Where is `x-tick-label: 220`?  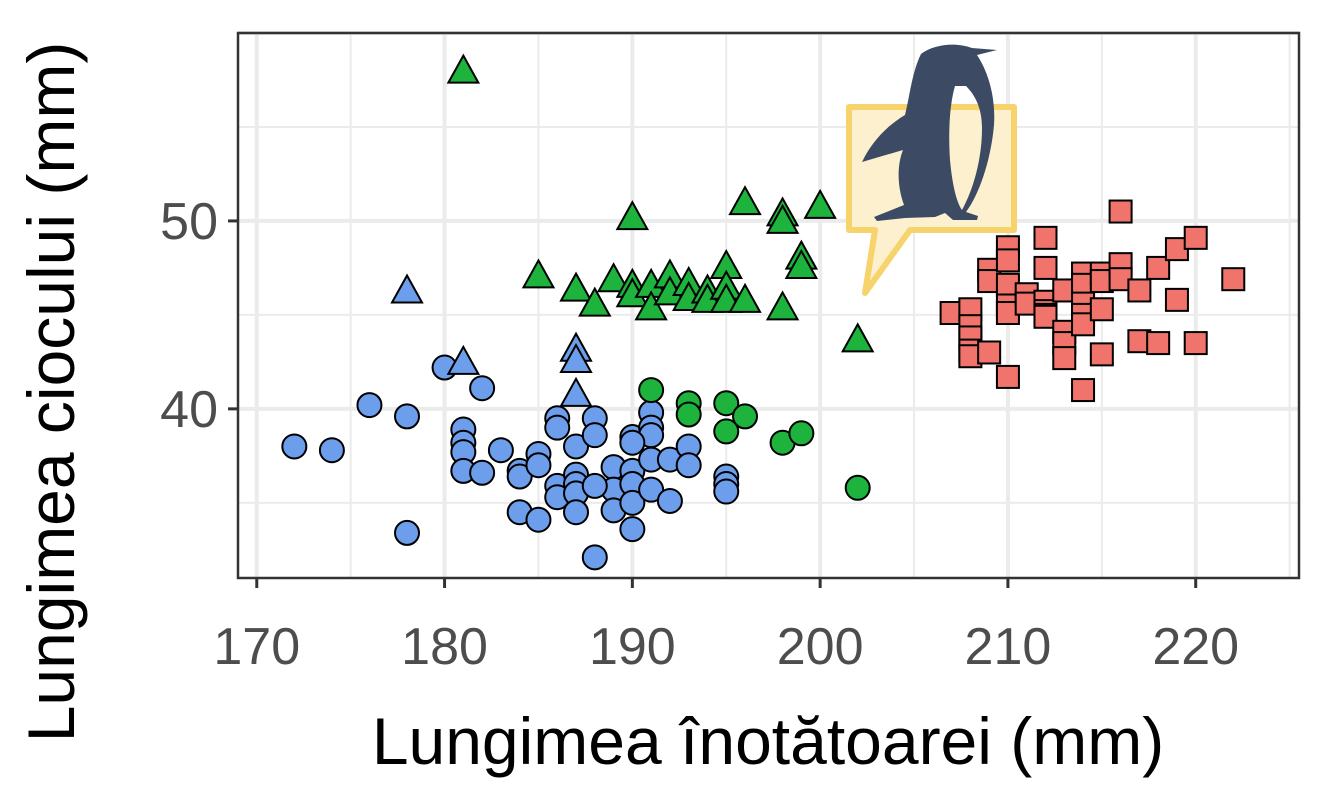
x-tick-label: 220 is located at coordinates (1195, 647).